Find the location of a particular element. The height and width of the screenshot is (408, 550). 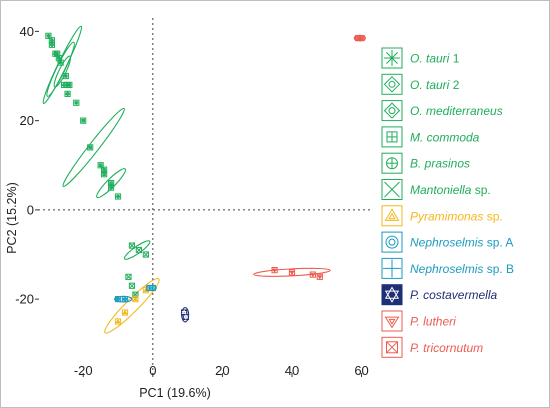

y-tick-label: 0 is located at coordinates (30, 209).